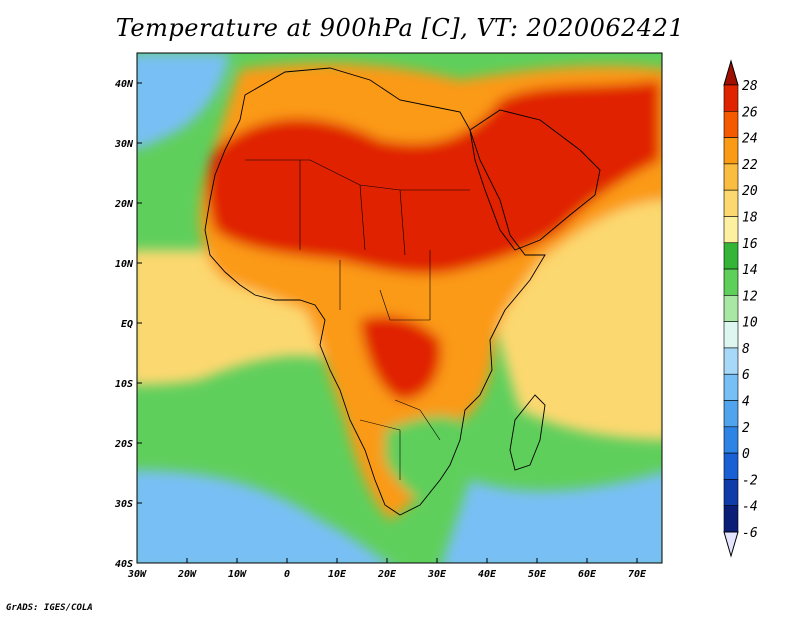 Image resolution: width=800 pixels, height=618 pixels. Describe the element at coordinates (750, 191) in the screenshot. I see `colorbar-label: 20` at that location.